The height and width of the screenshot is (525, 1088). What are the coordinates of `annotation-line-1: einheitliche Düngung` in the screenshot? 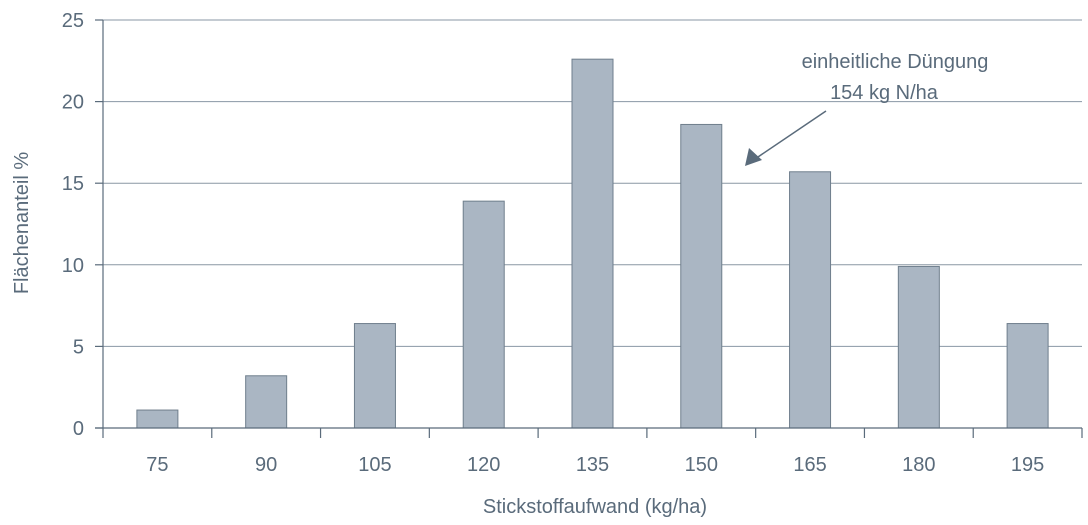 It's located at (895, 62).